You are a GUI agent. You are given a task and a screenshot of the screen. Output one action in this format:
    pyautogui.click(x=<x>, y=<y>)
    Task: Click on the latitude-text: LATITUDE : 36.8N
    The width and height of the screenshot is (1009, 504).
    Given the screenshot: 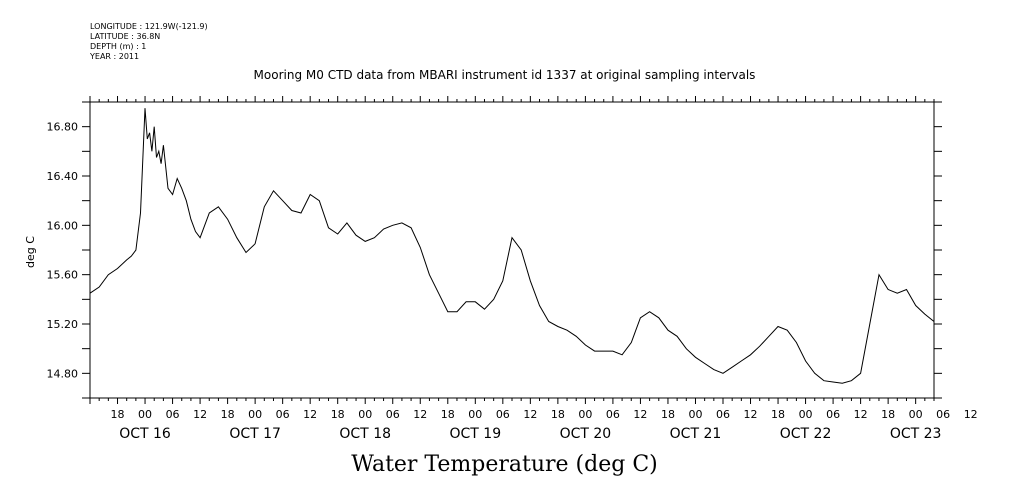 What is the action you would take?
    pyautogui.click(x=125, y=36)
    